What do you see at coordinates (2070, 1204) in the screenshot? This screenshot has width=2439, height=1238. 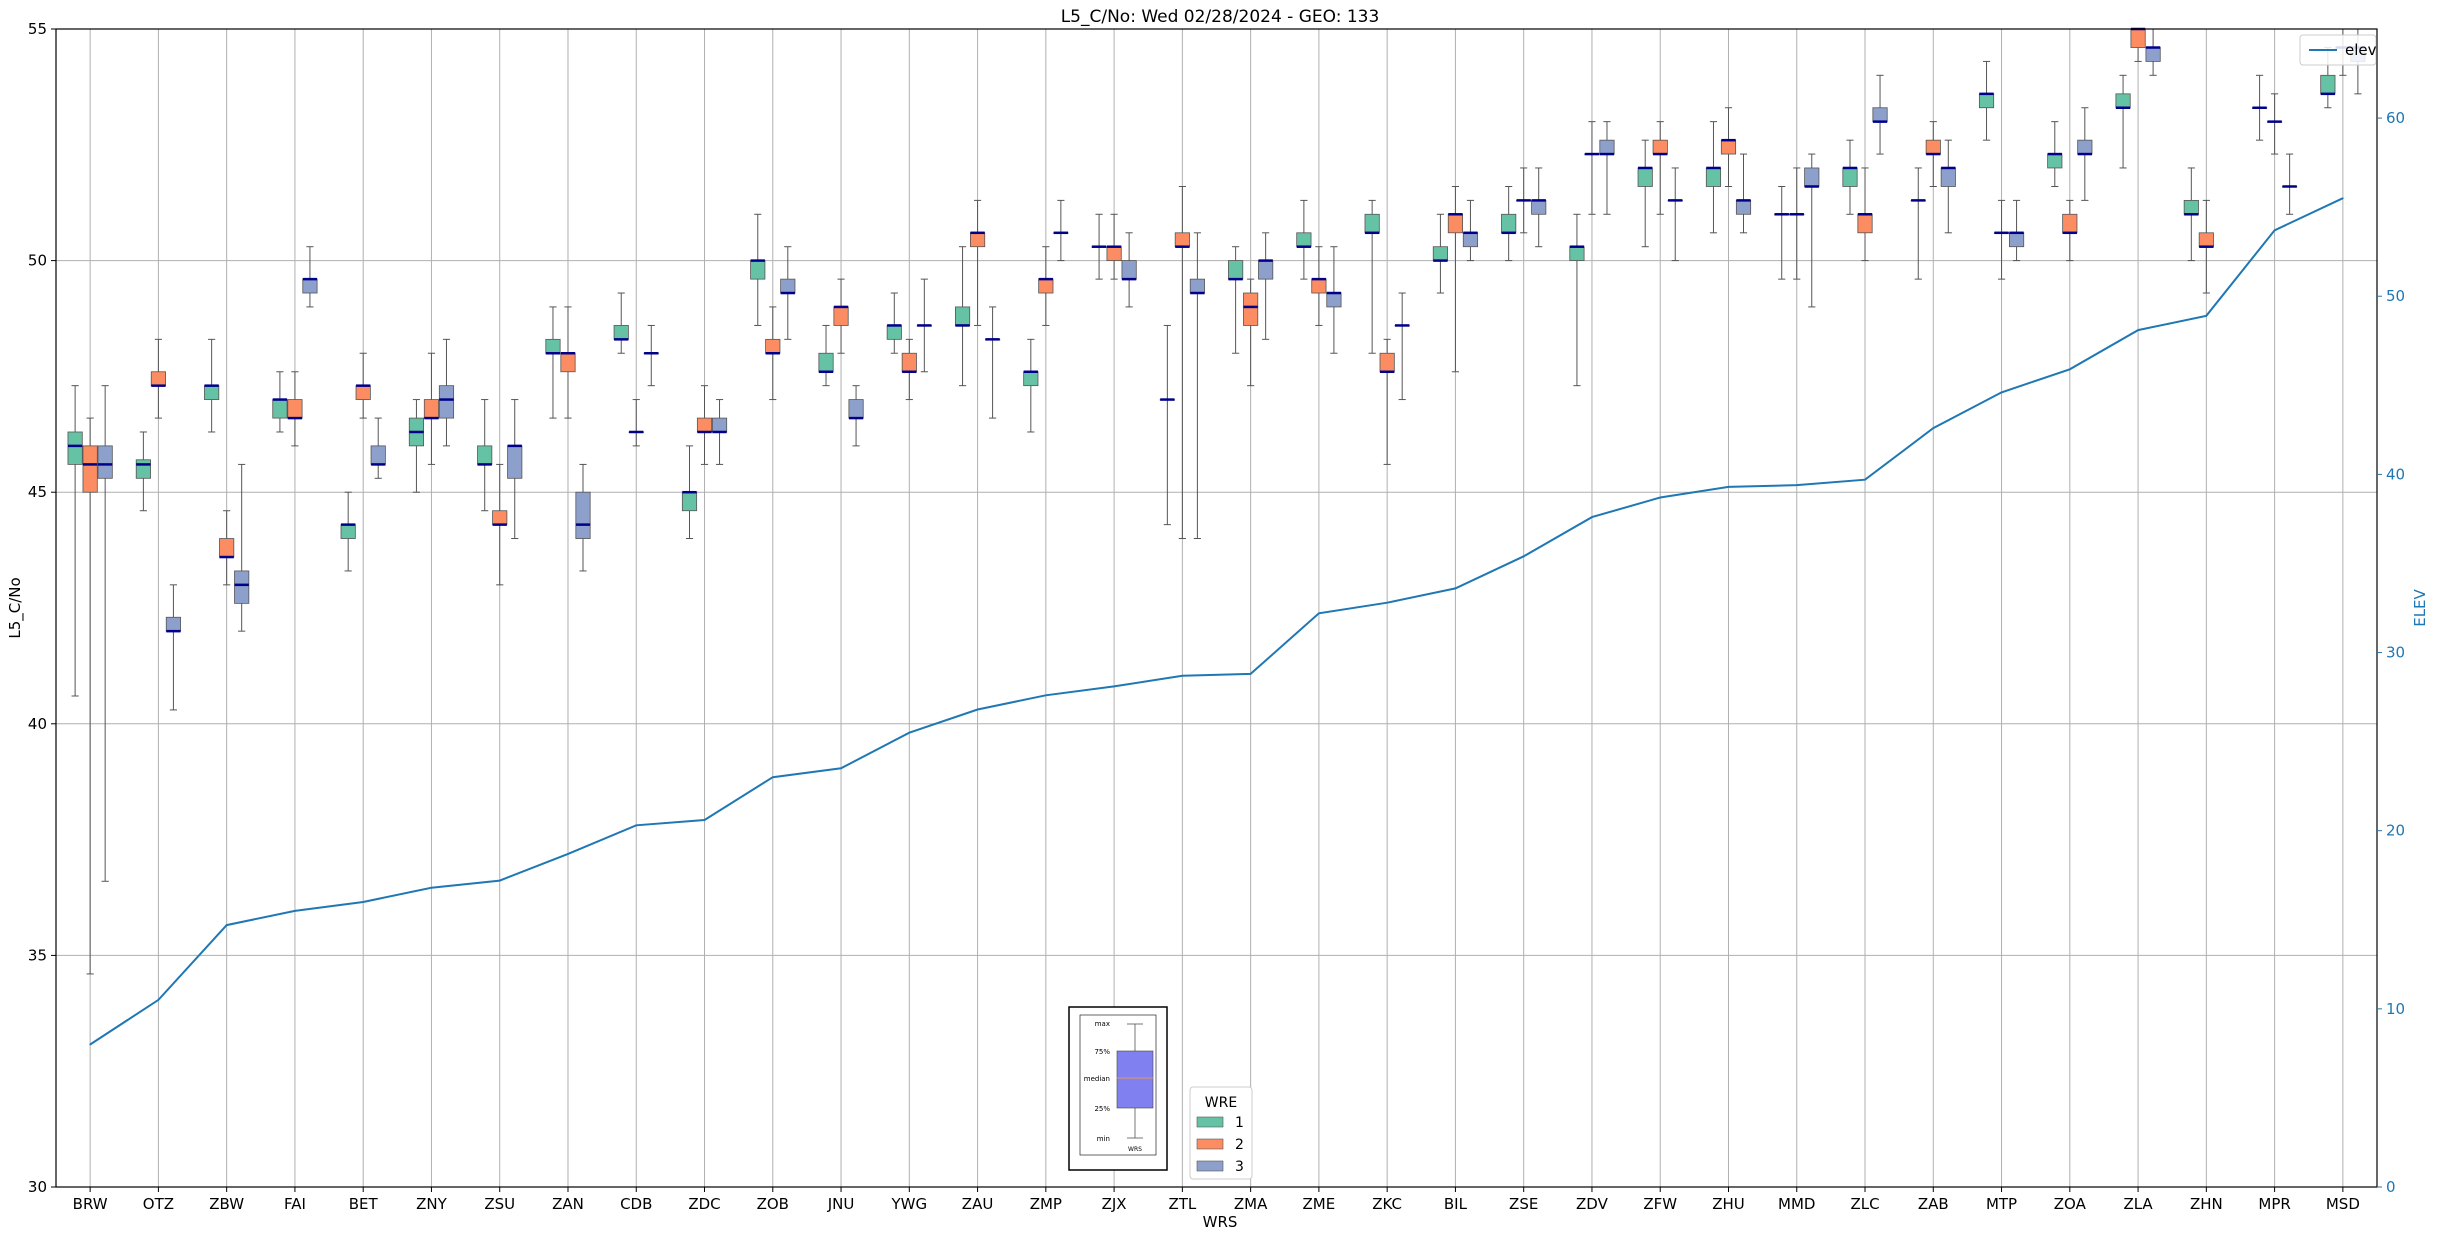 I see `x-tick-label: ZOA` at bounding box center [2070, 1204].